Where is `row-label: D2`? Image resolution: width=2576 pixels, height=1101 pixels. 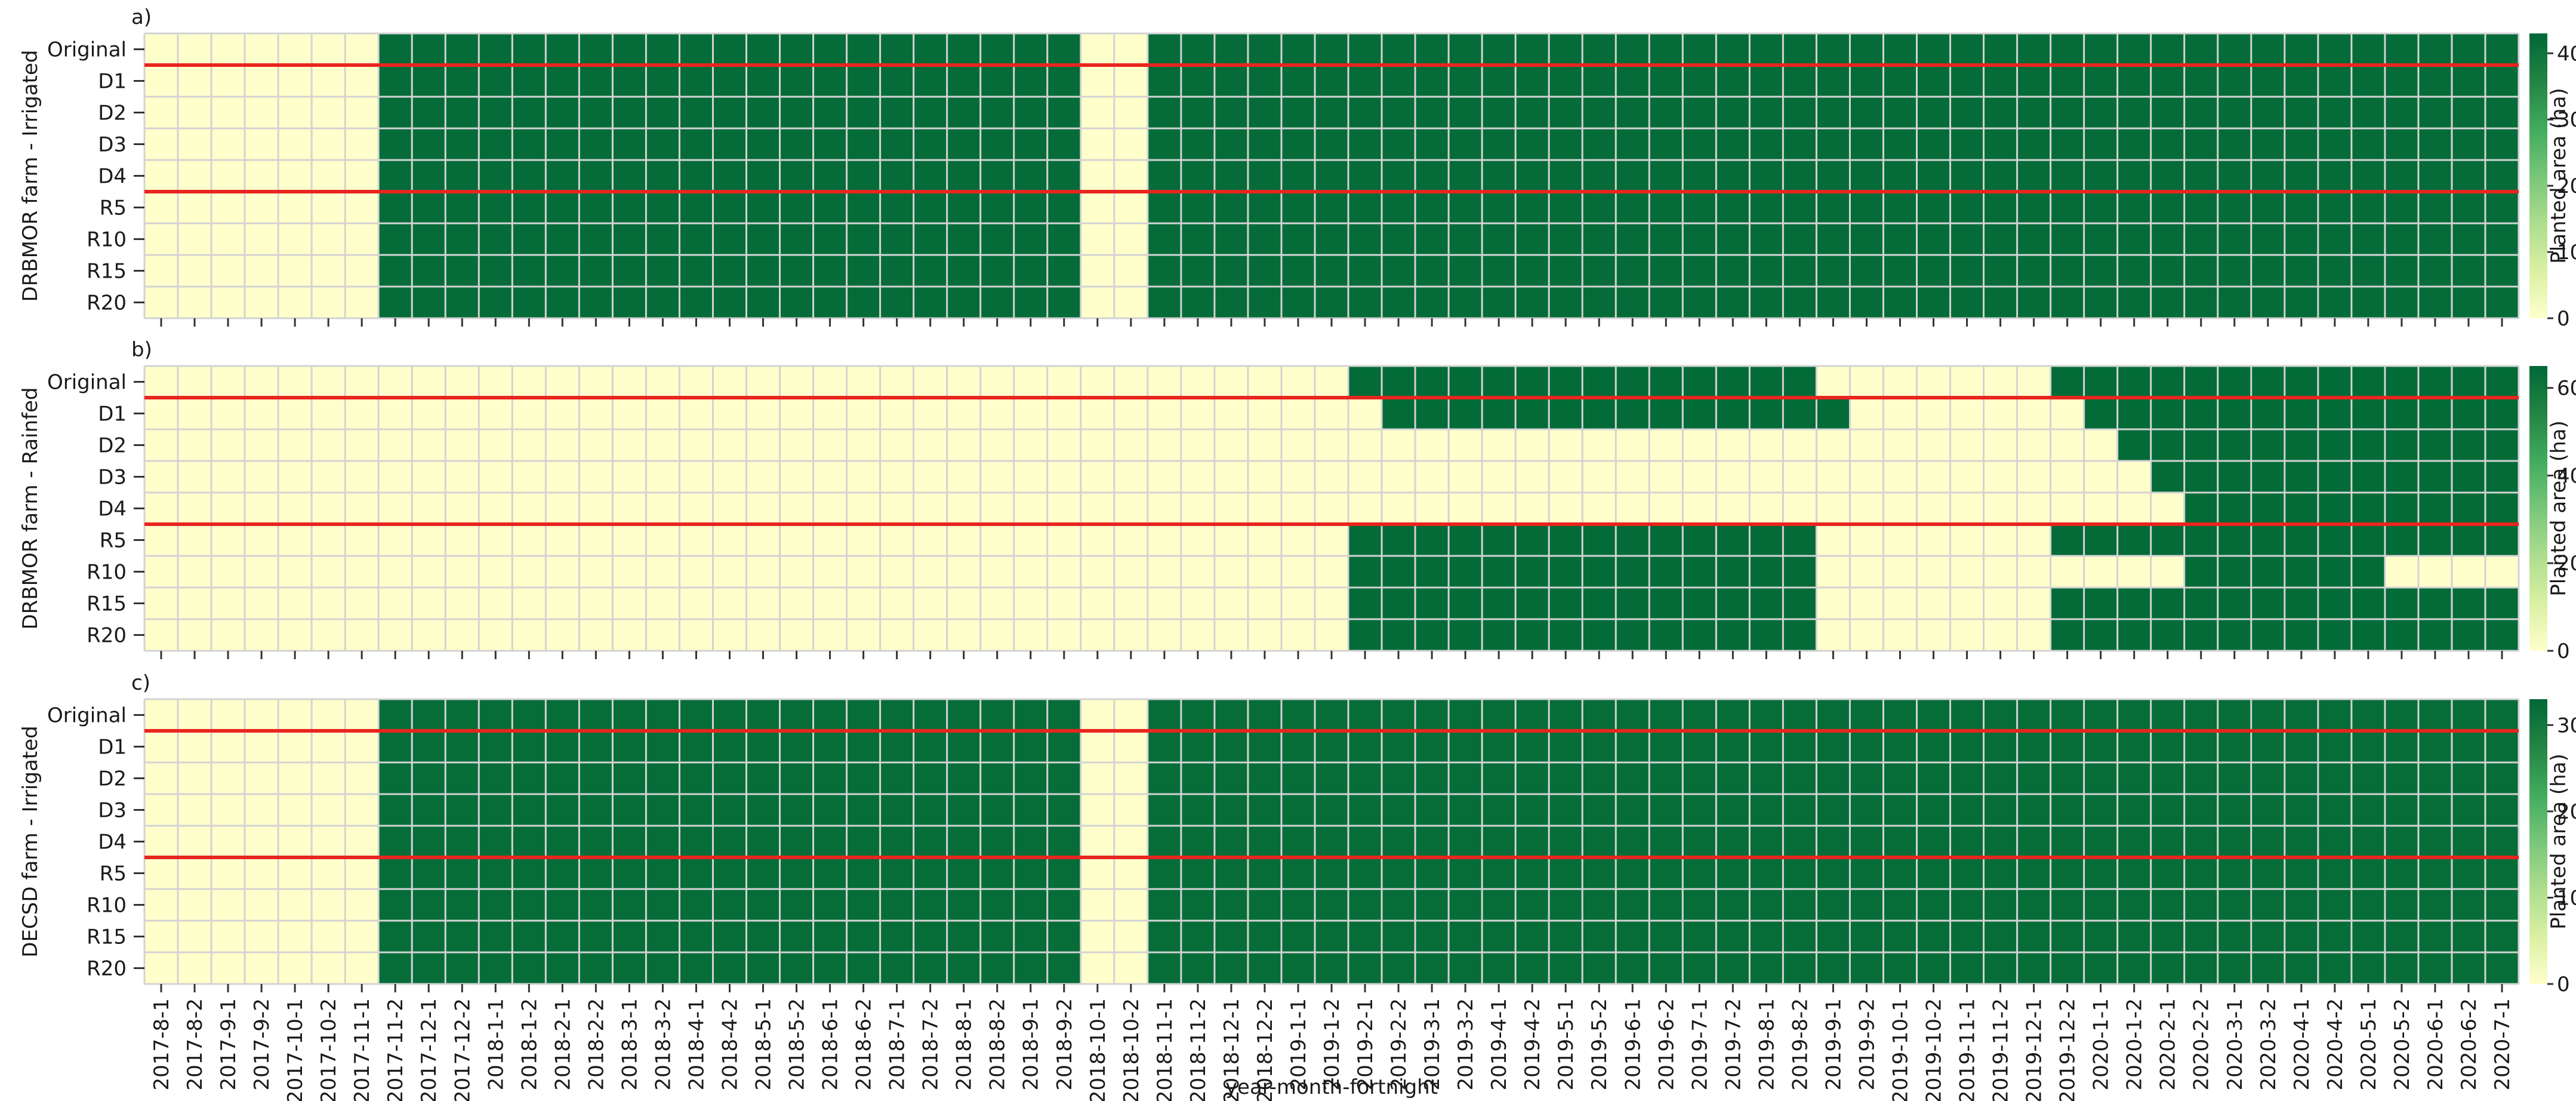 row-label: D2 is located at coordinates (112, 779).